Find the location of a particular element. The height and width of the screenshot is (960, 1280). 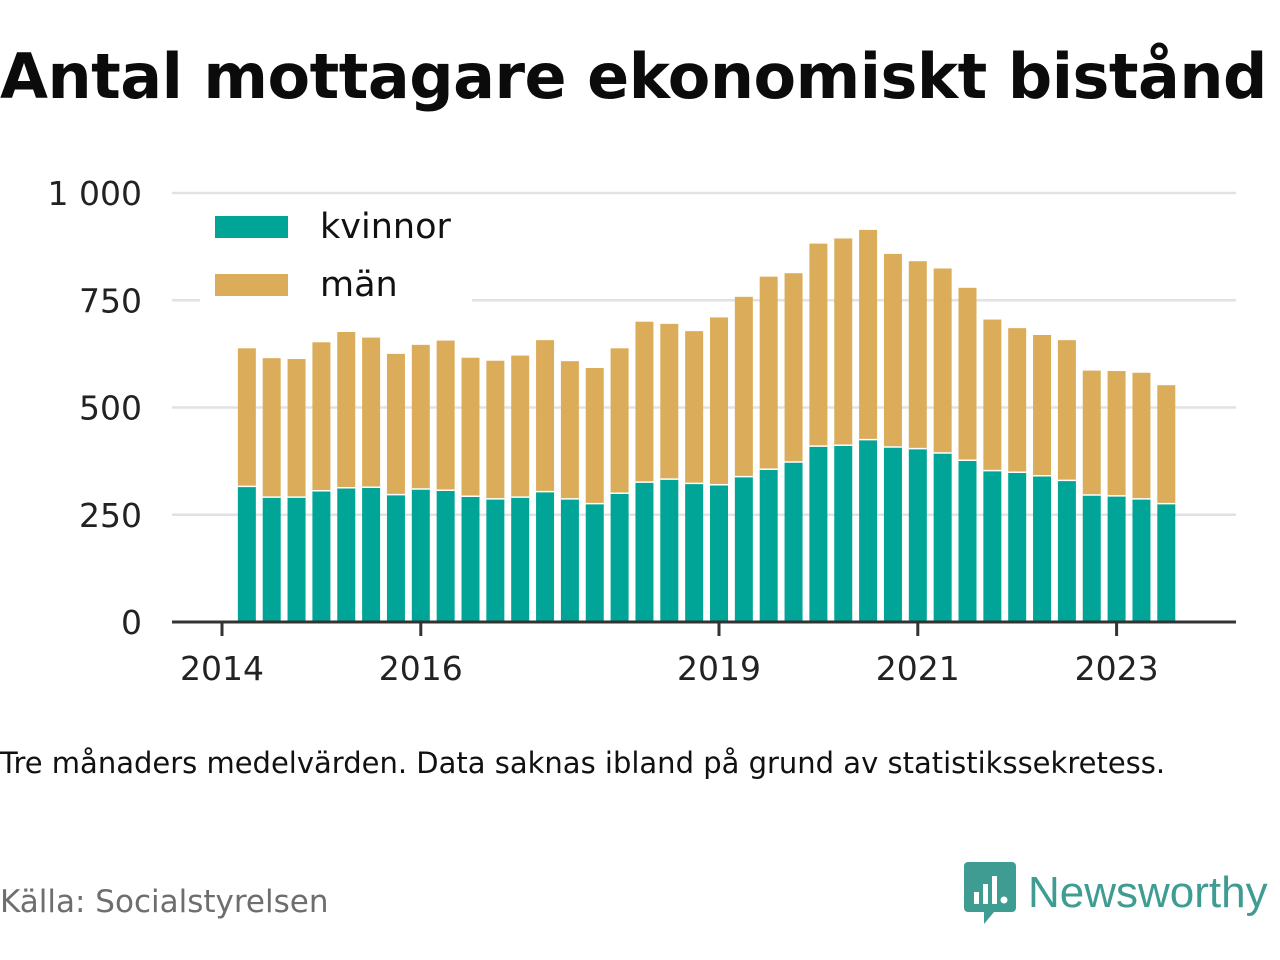

x-tick-label: 2021 is located at coordinates (918, 668).